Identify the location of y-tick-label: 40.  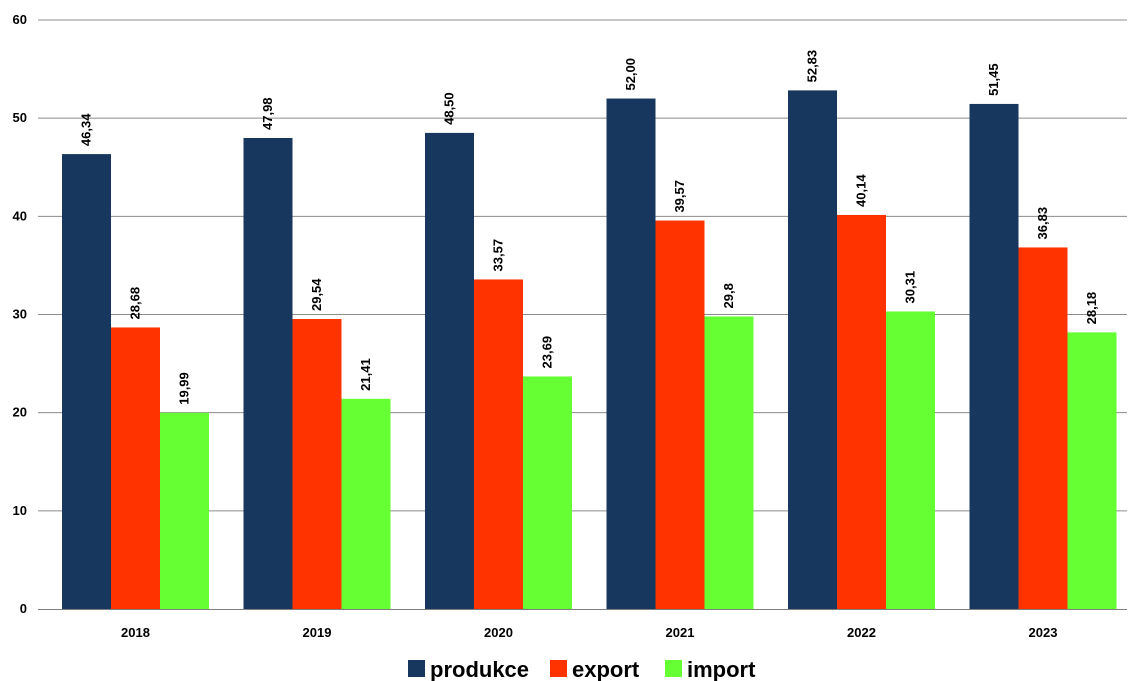
(20, 215).